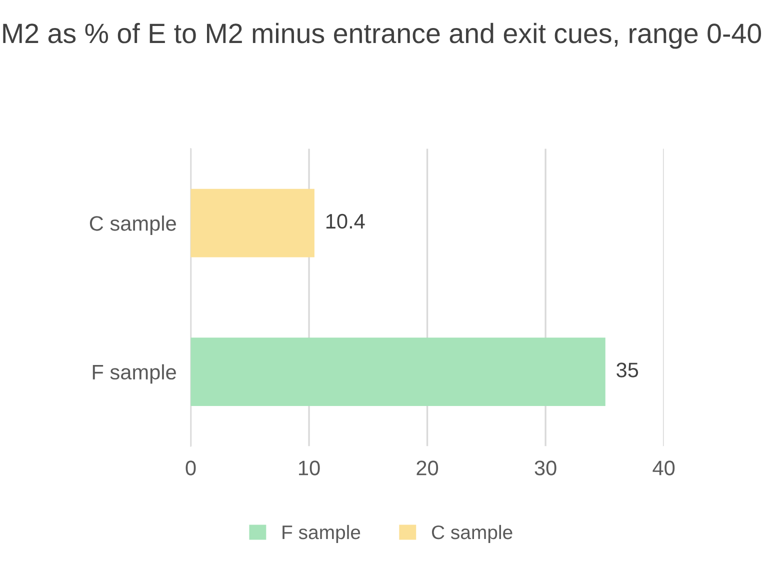  I want to click on legend-label: F sample, so click(321, 534).